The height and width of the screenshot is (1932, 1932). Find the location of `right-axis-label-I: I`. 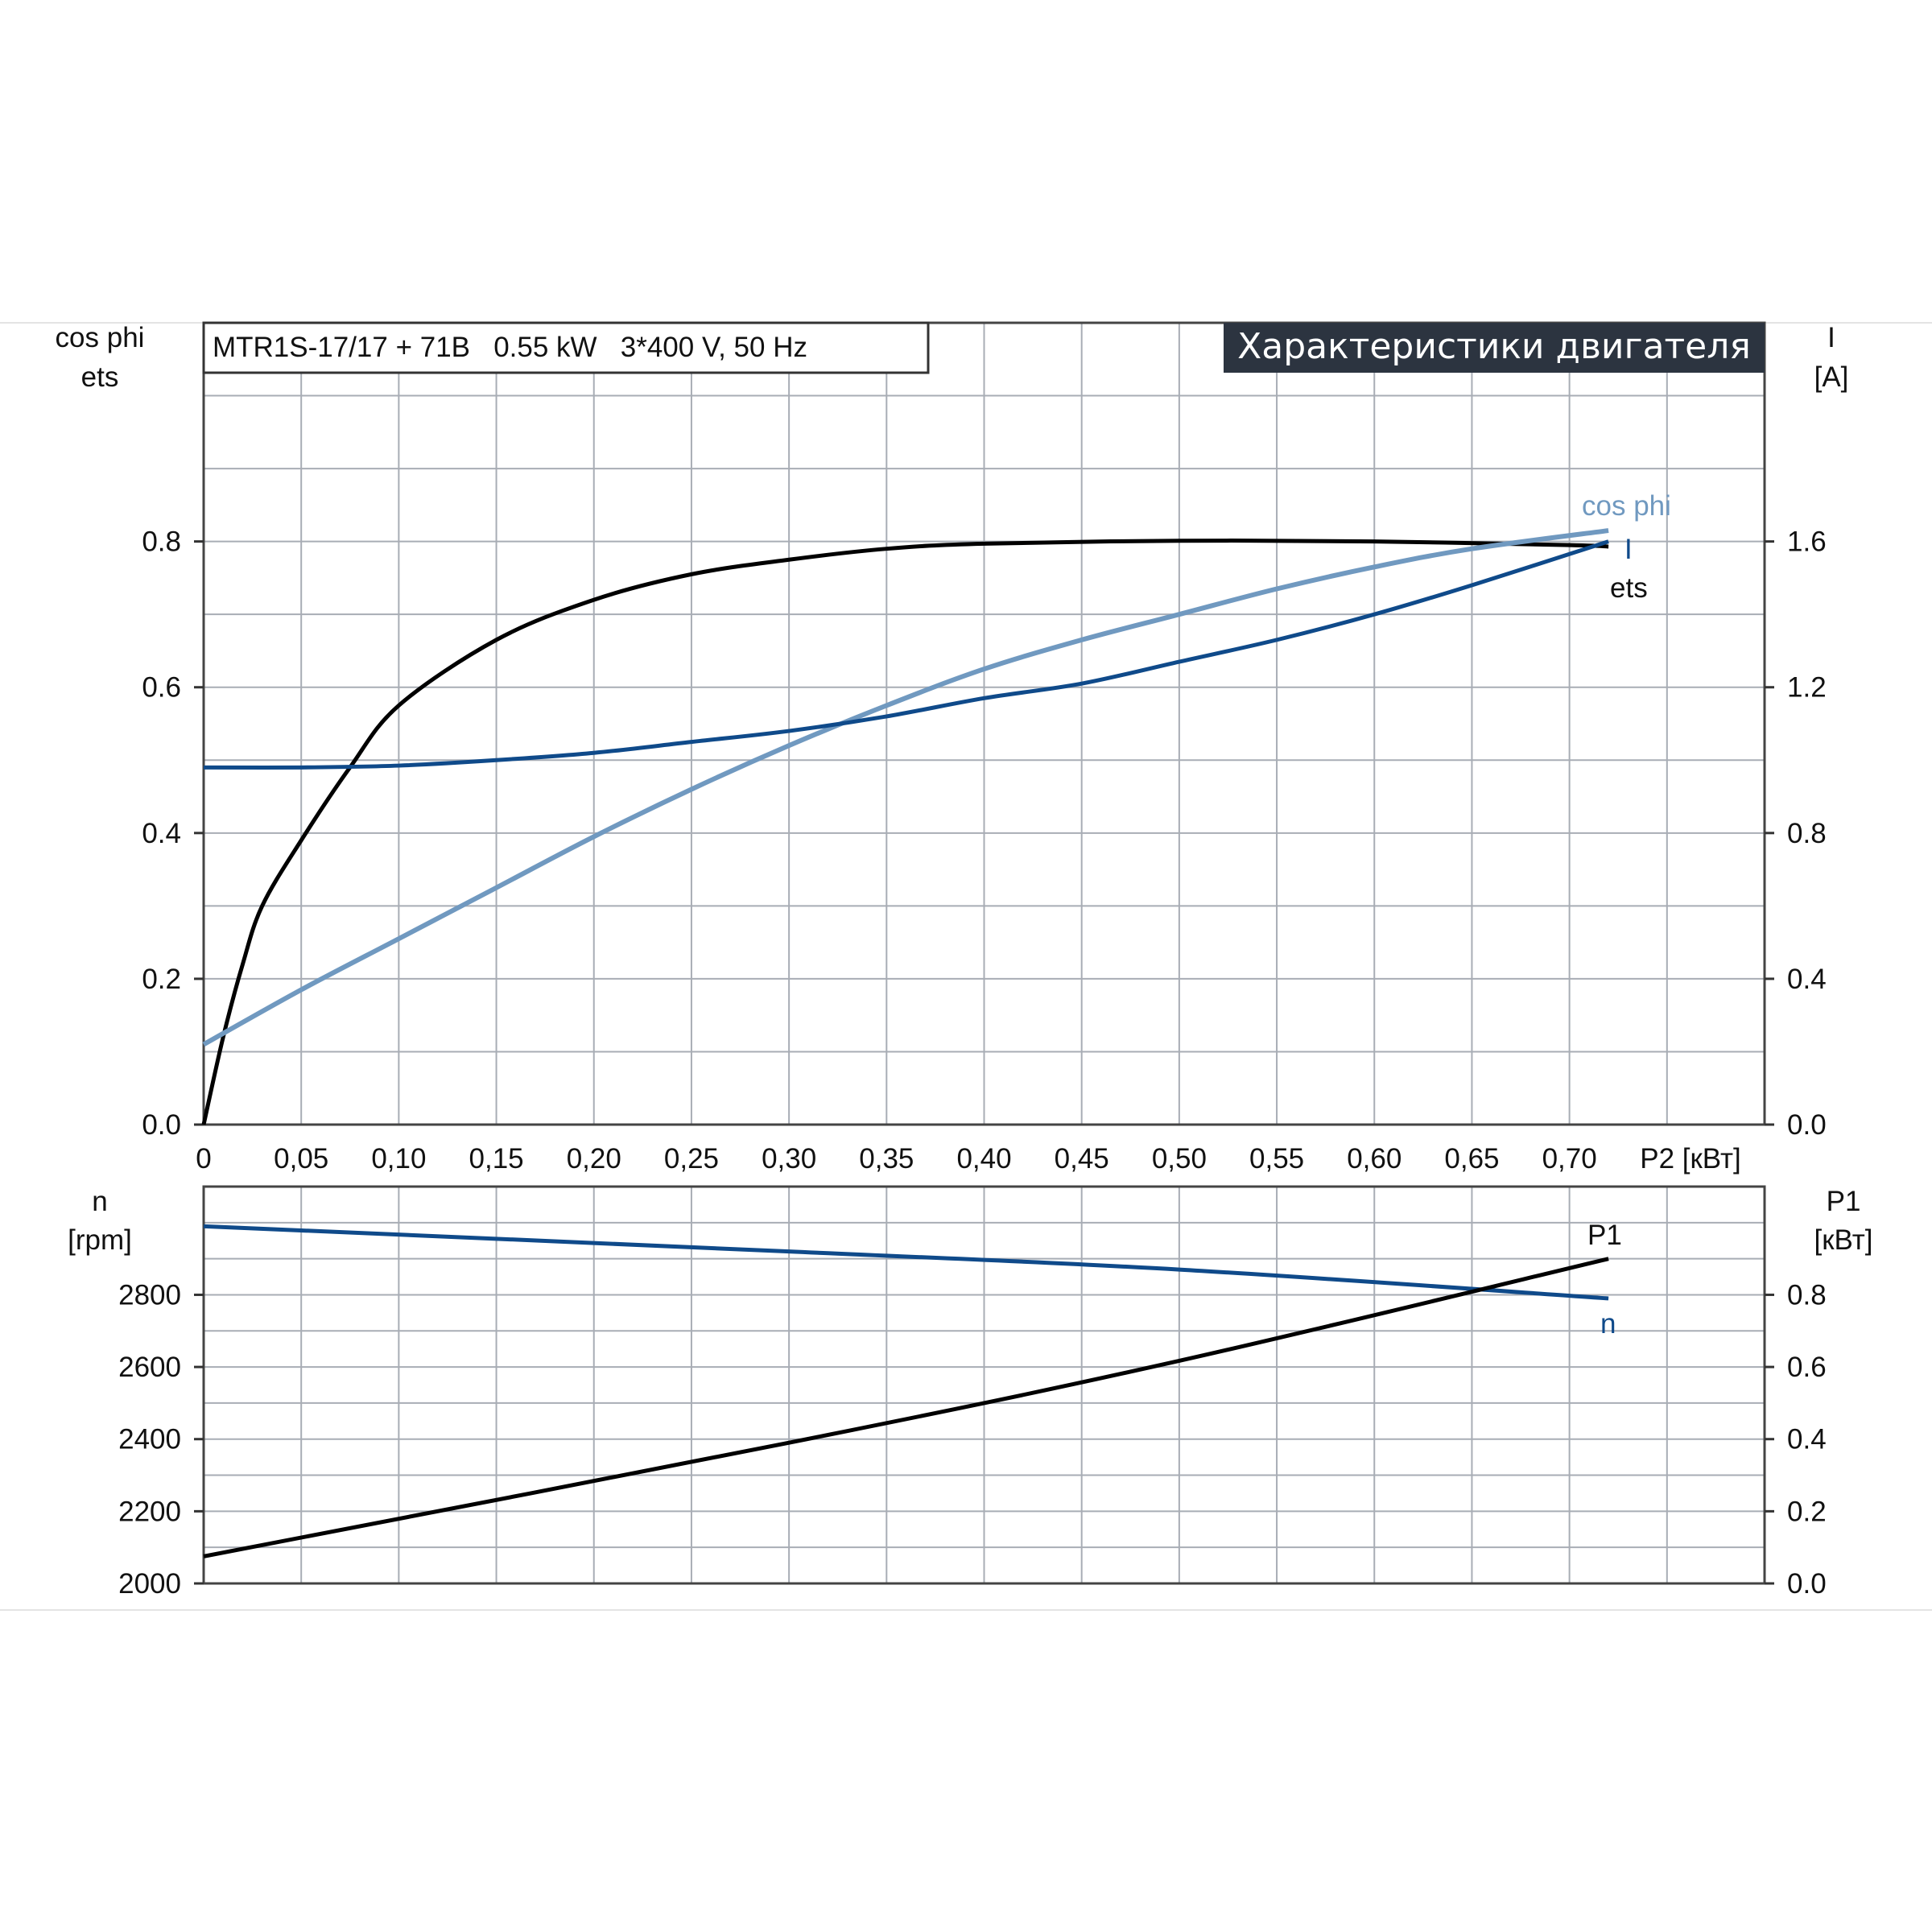

right-axis-label-I: I is located at coordinates (1831, 337).